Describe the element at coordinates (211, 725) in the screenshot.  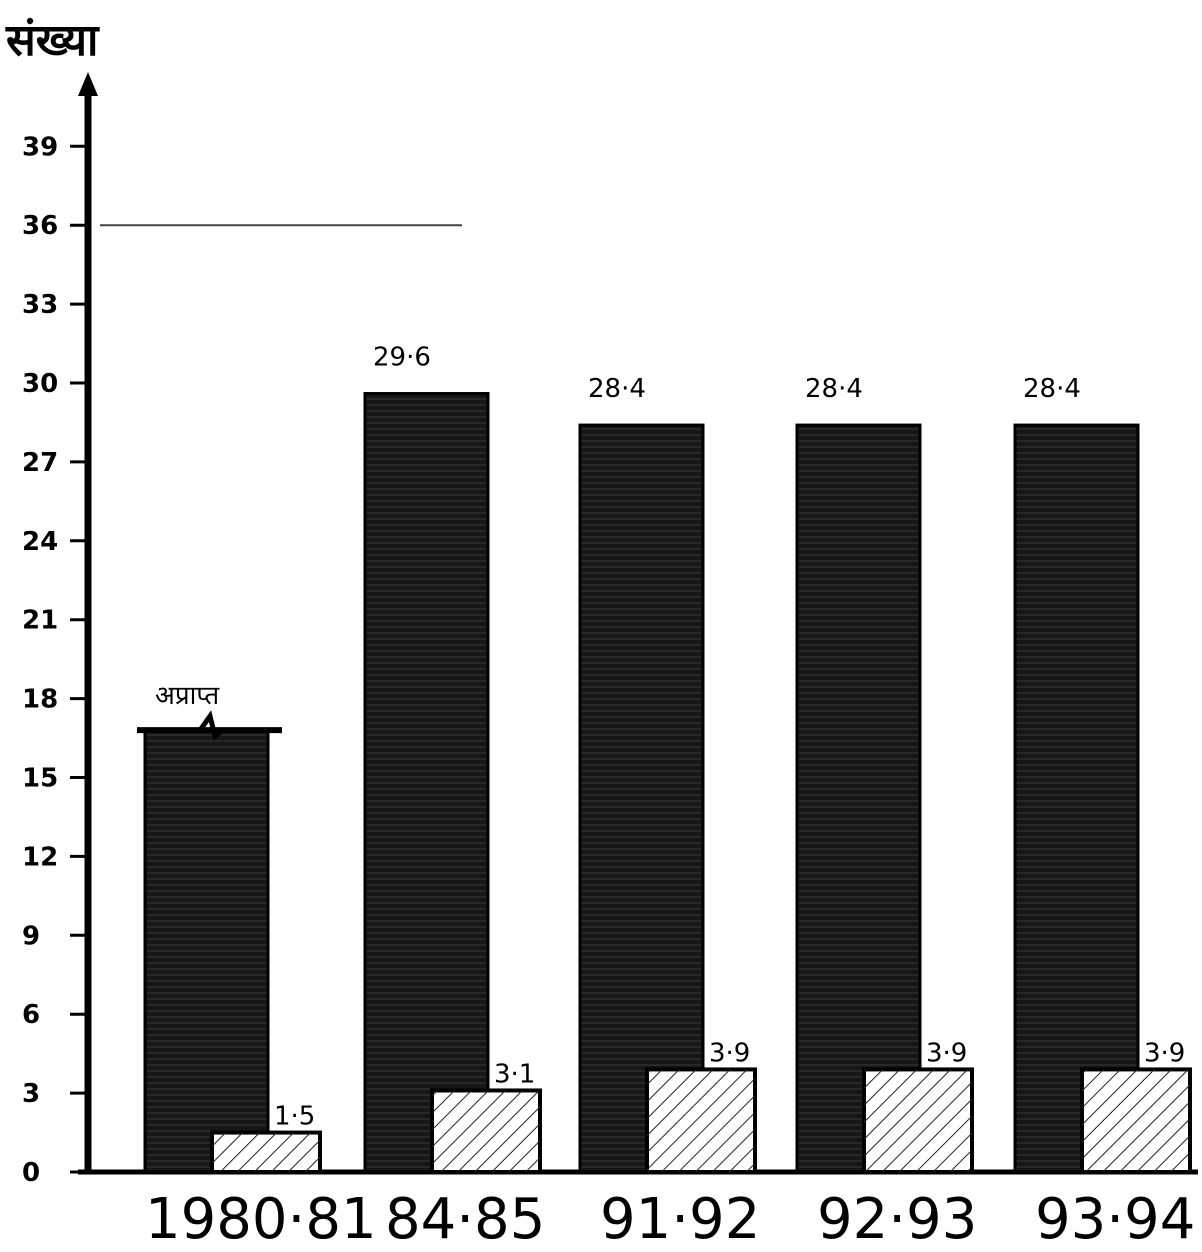
I see `break-mark-icon` at that location.